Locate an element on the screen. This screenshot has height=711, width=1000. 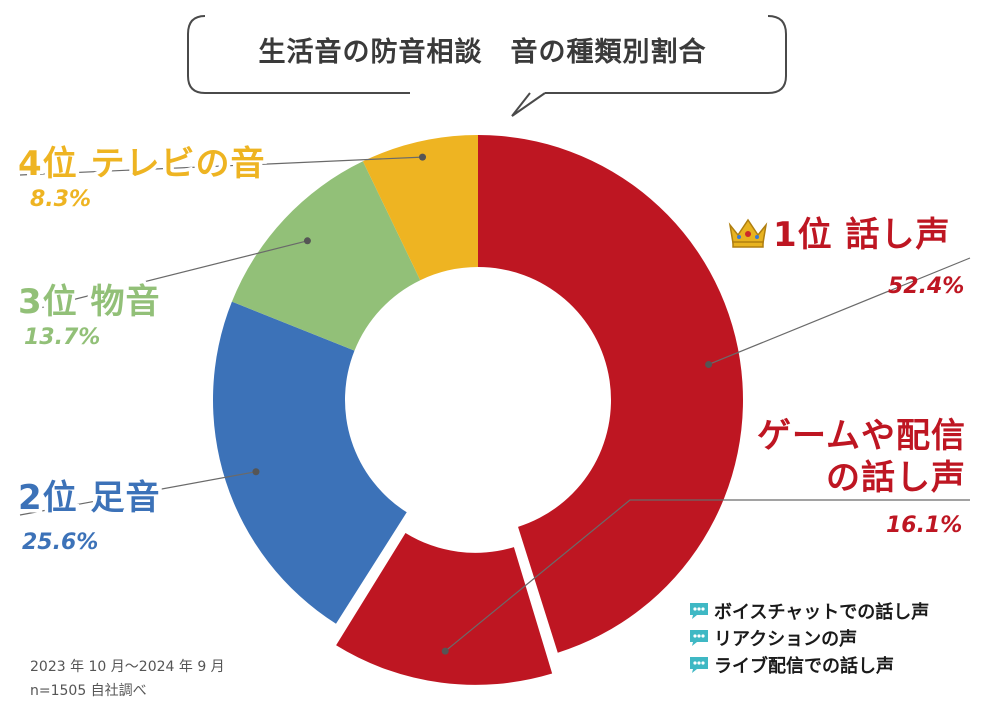
crown-icon is located at coordinates (748, 233).